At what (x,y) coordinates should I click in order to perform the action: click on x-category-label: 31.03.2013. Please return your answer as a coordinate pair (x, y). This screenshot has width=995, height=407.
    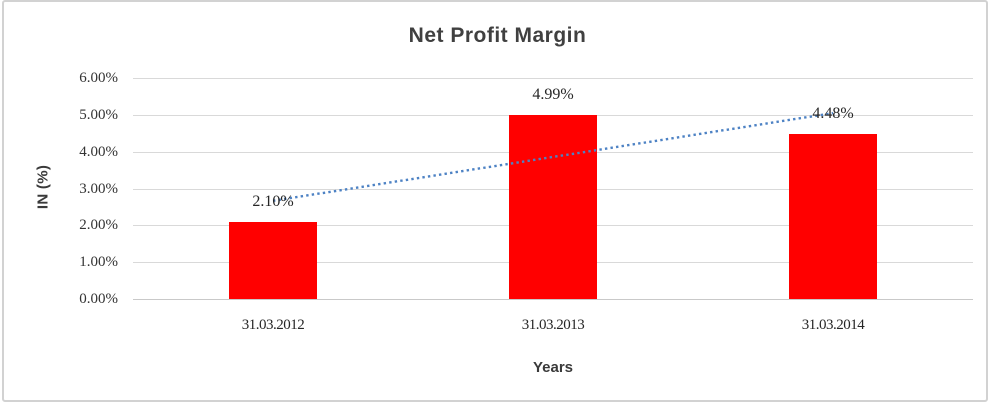
    Looking at the image, I should click on (553, 325).